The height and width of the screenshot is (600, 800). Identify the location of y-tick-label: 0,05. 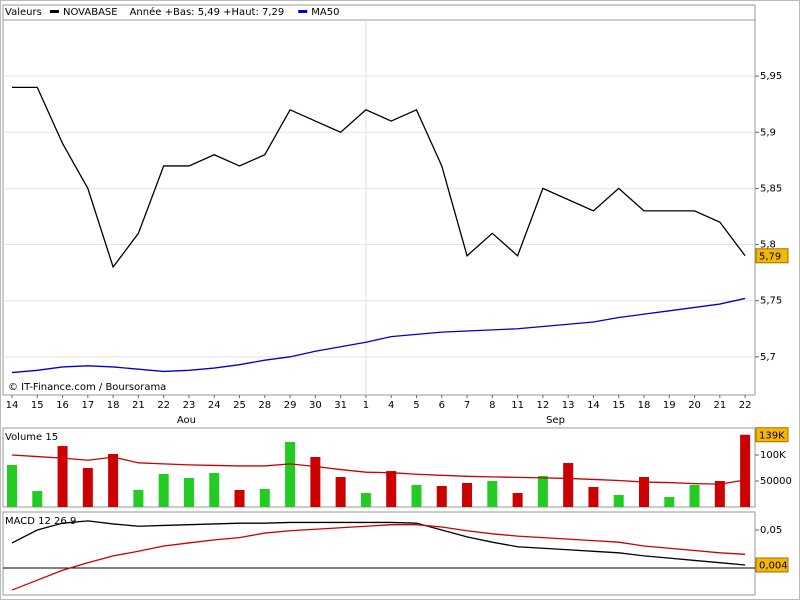
(771, 530).